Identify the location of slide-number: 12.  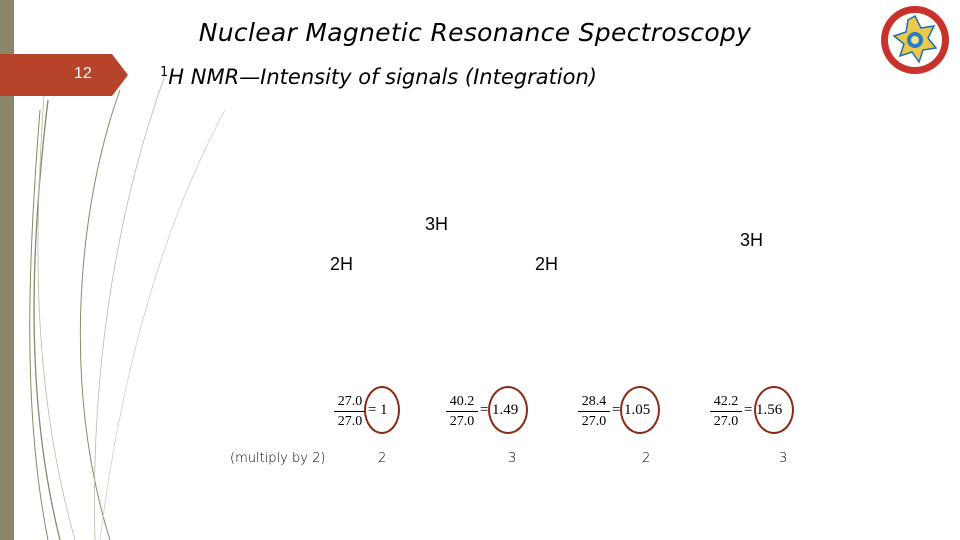
(83, 73).